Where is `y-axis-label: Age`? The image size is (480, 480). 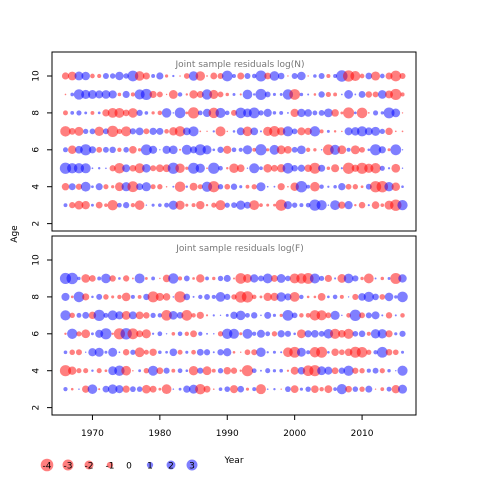
y-axis-label: Age is located at coordinates (15, 234).